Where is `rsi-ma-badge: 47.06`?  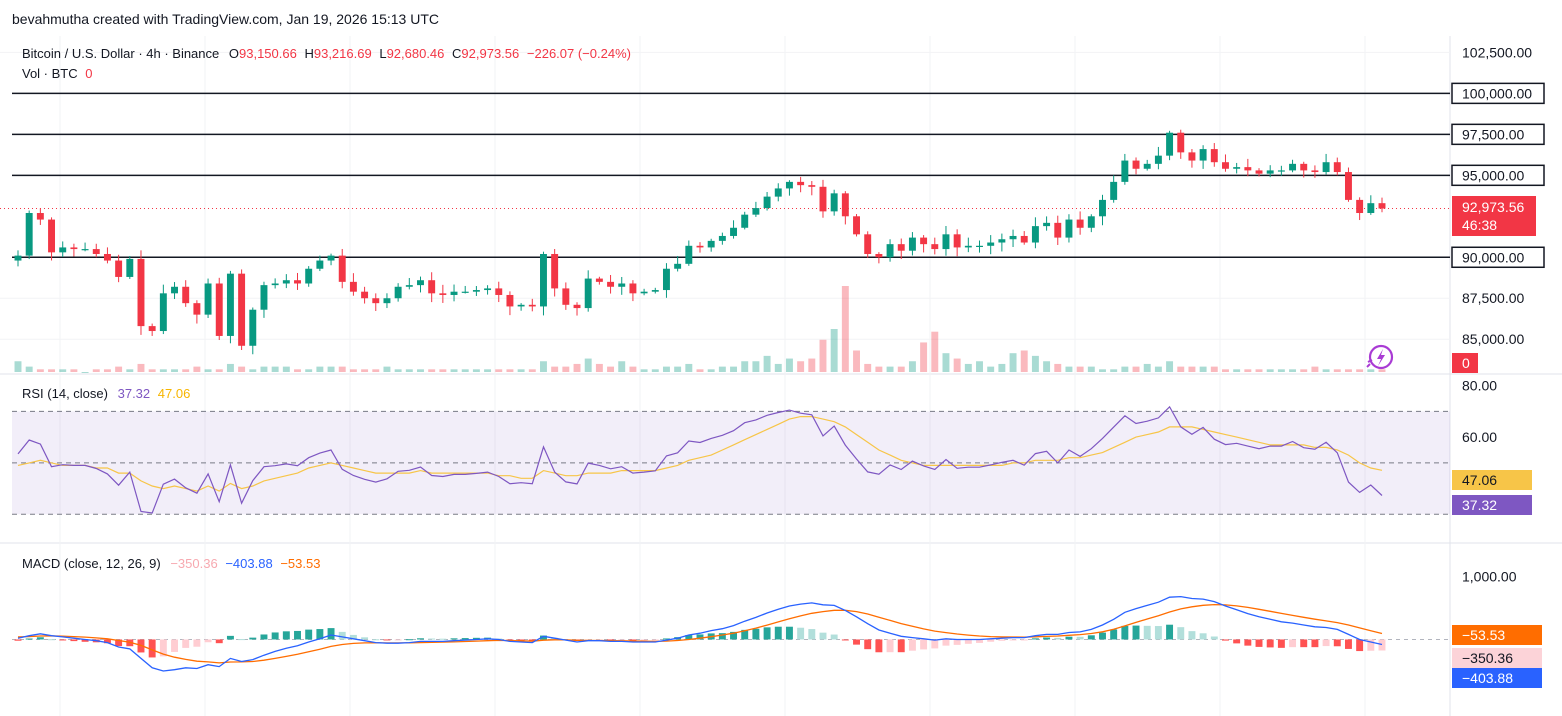 rsi-ma-badge: 47.06 is located at coordinates (1492, 480).